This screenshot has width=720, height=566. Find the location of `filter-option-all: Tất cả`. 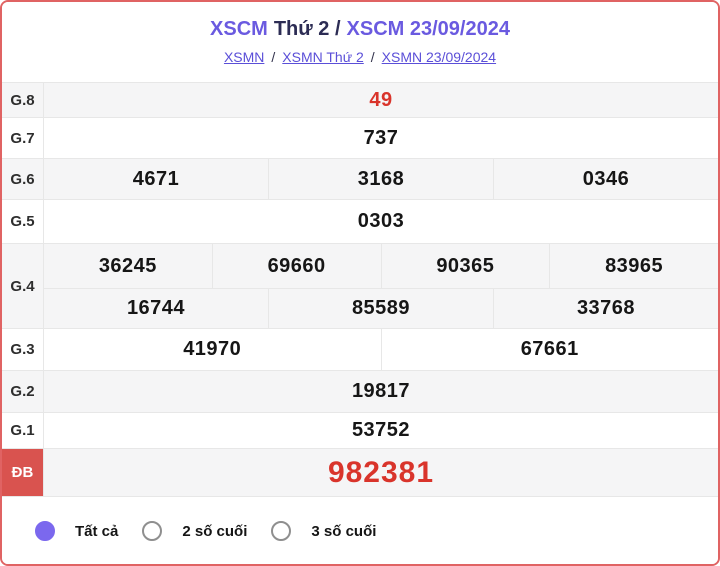

filter-option-all: Tất cả is located at coordinates (76, 531).